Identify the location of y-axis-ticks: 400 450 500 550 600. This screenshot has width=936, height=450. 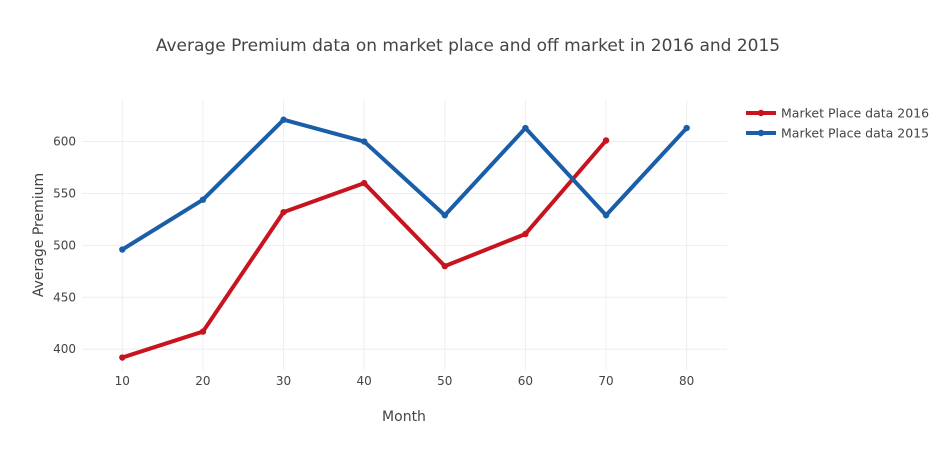
(64, 246).